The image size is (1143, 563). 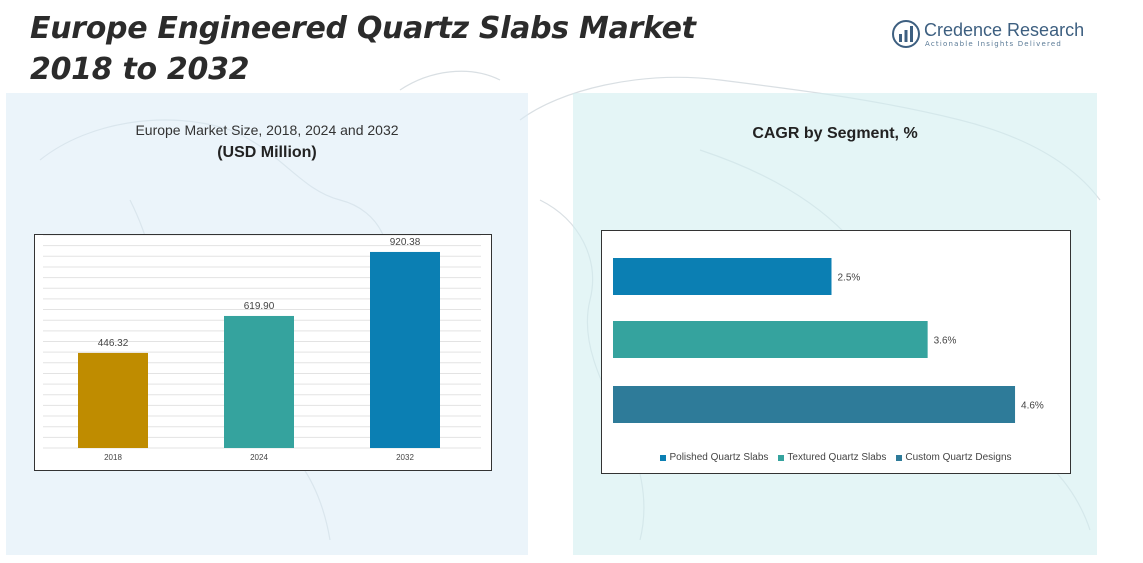 I want to click on bar-2018, so click(x=113, y=400).